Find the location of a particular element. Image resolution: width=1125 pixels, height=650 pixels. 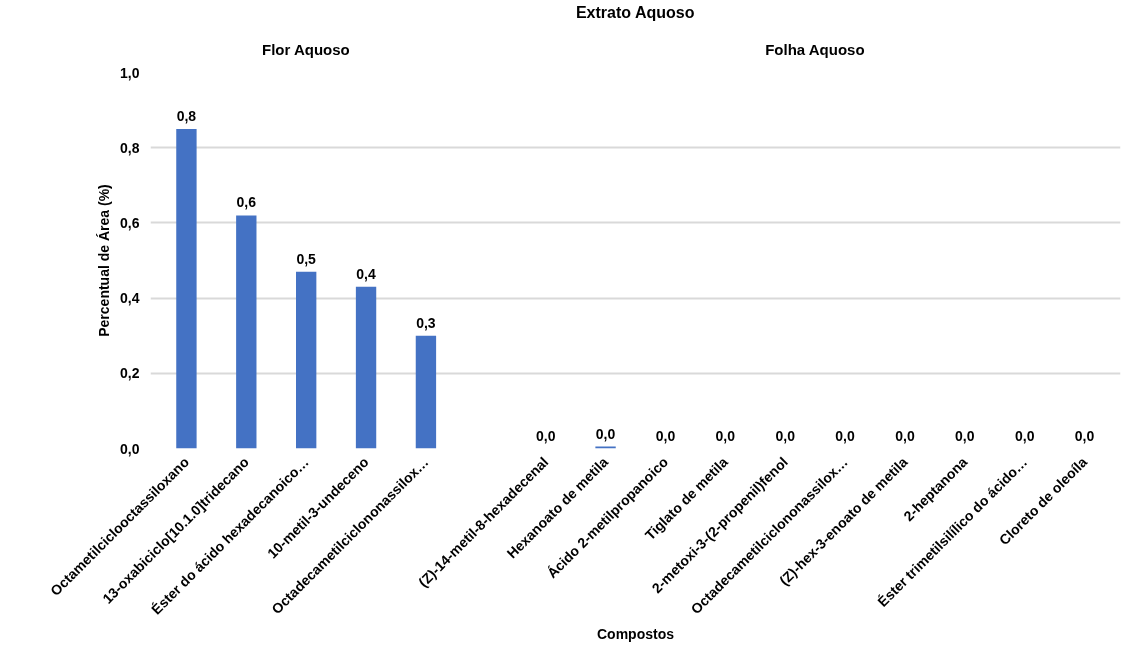

y-tick-label: 0,4 is located at coordinates (130, 298).